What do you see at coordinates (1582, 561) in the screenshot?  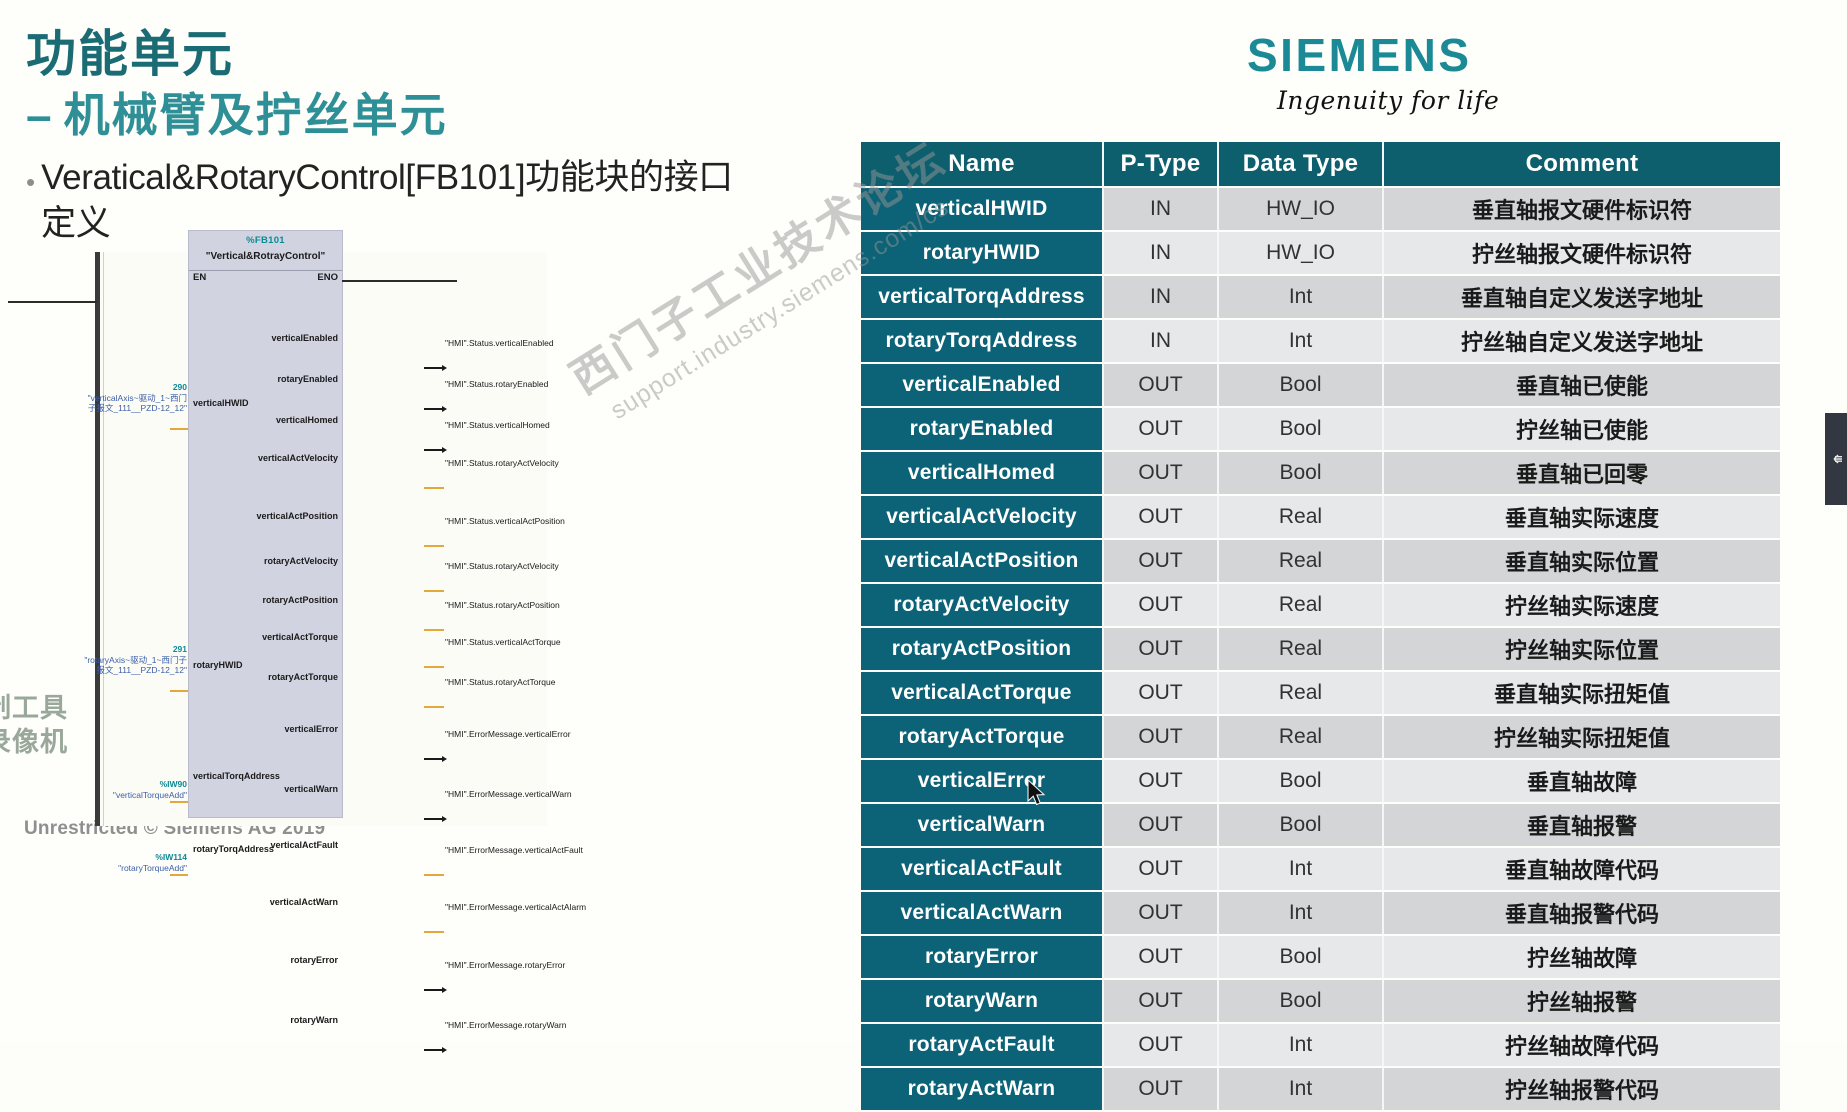 I see `cell-comment: 垂直轴实际位置` at bounding box center [1582, 561].